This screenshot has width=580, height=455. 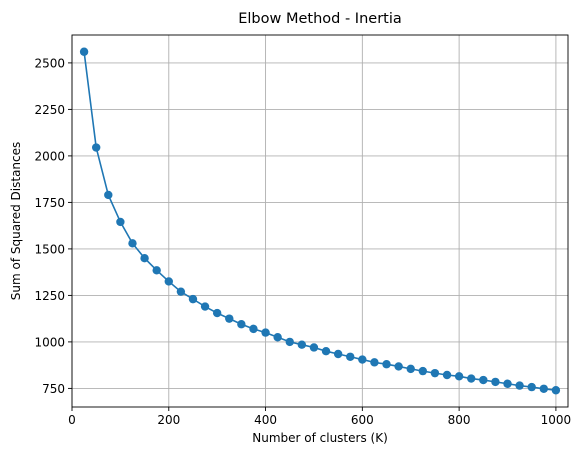 What do you see at coordinates (320, 19) in the screenshot?
I see `chart-title: Elbow Method - Inertia` at bounding box center [320, 19].